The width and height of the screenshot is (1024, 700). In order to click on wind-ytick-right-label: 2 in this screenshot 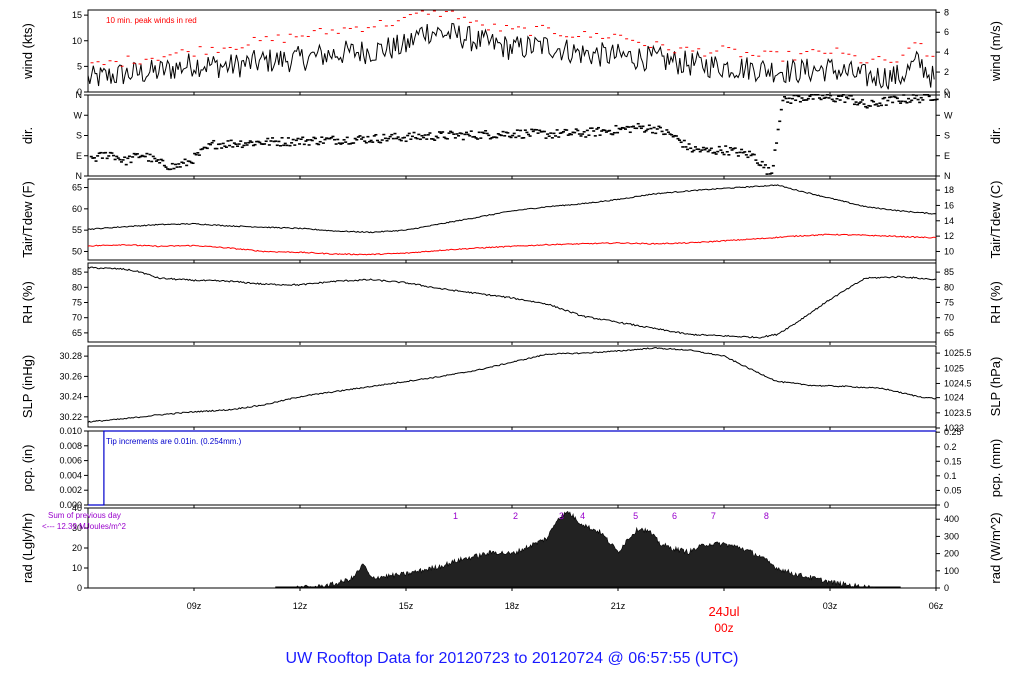, I will do `click(946, 72)`.